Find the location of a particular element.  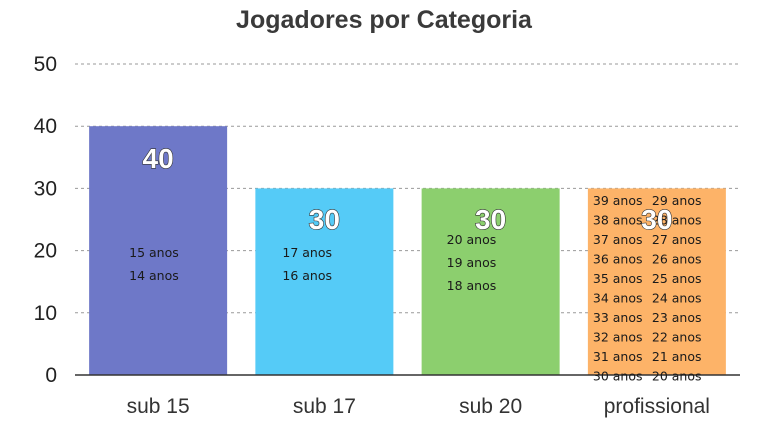

annotation-text: 31 anos is located at coordinates (618, 356).